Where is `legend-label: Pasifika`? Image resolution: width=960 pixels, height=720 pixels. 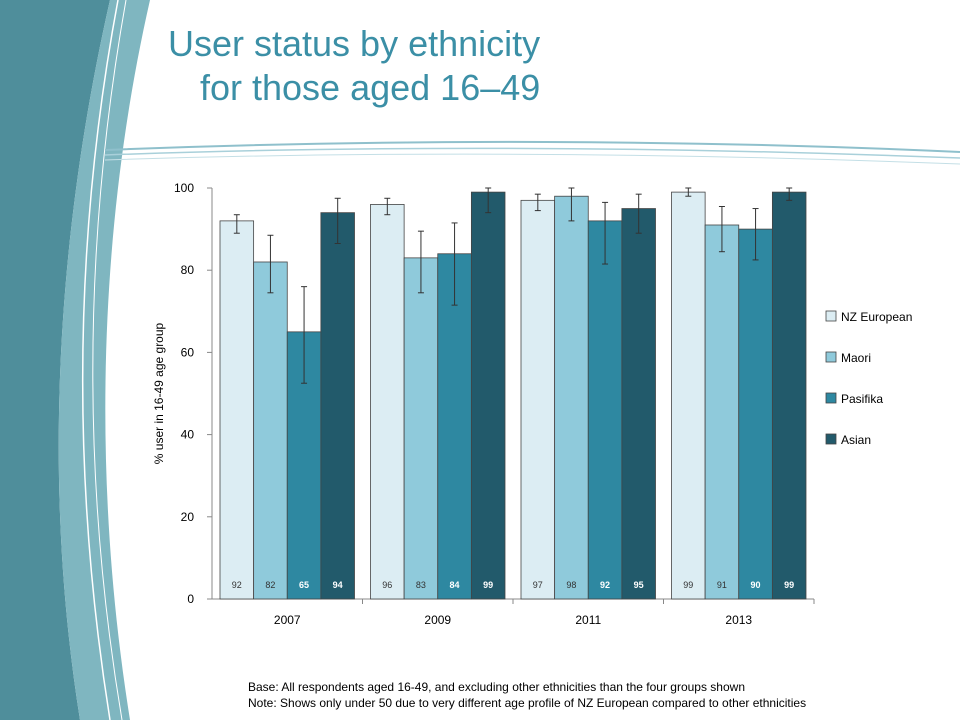
legend-label: Pasifika is located at coordinates (862, 399).